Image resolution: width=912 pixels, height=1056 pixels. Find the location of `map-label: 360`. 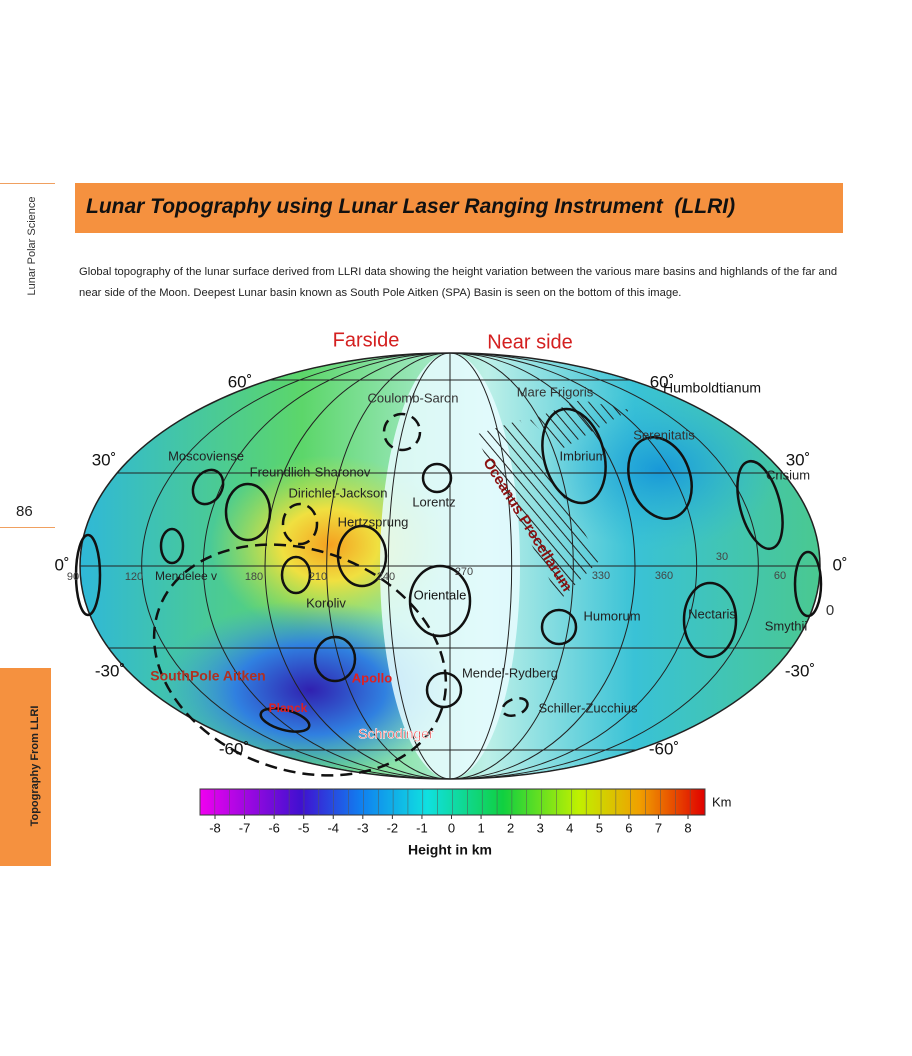

map-label: 360 is located at coordinates (664, 576).